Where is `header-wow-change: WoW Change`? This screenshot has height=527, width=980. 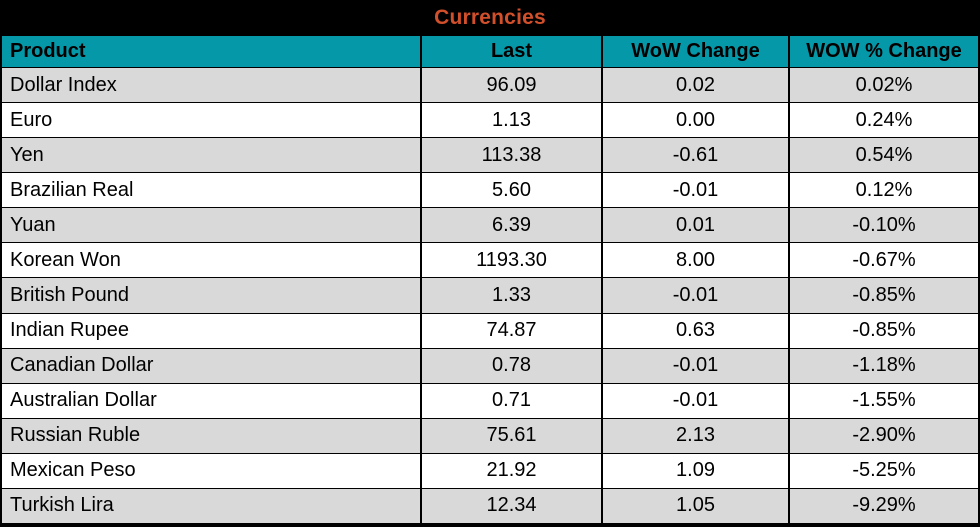 header-wow-change: WoW Change is located at coordinates (695, 51).